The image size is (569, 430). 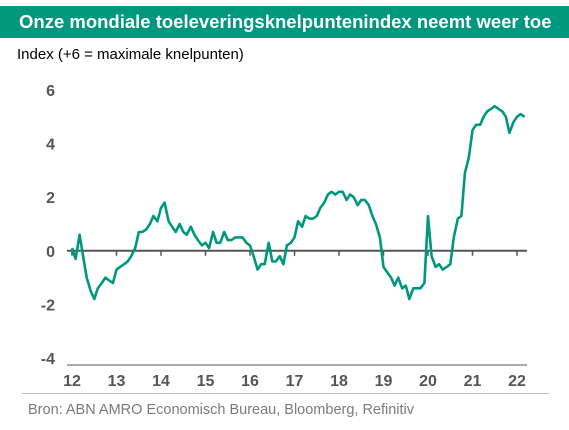 What do you see at coordinates (117, 381) in the screenshot?
I see `x-tick-label: 13` at bounding box center [117, 381].